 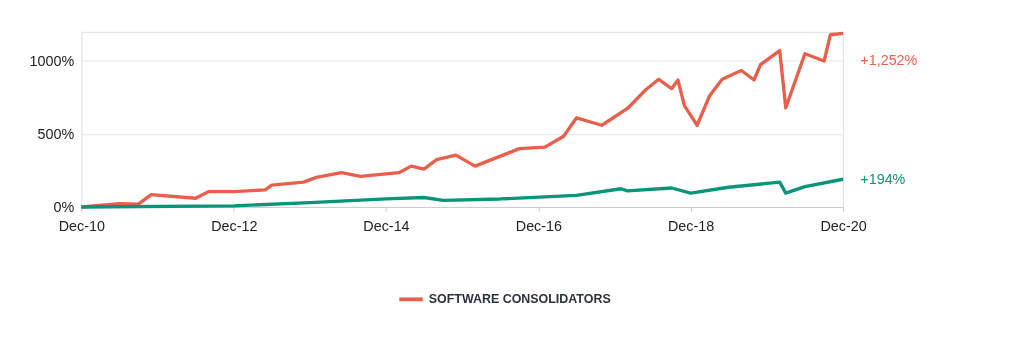 What do you see at coordinates (234, 226) in the screenshot?
I see `x-tick-label: Dec-12` at bounding box center [234, 226].